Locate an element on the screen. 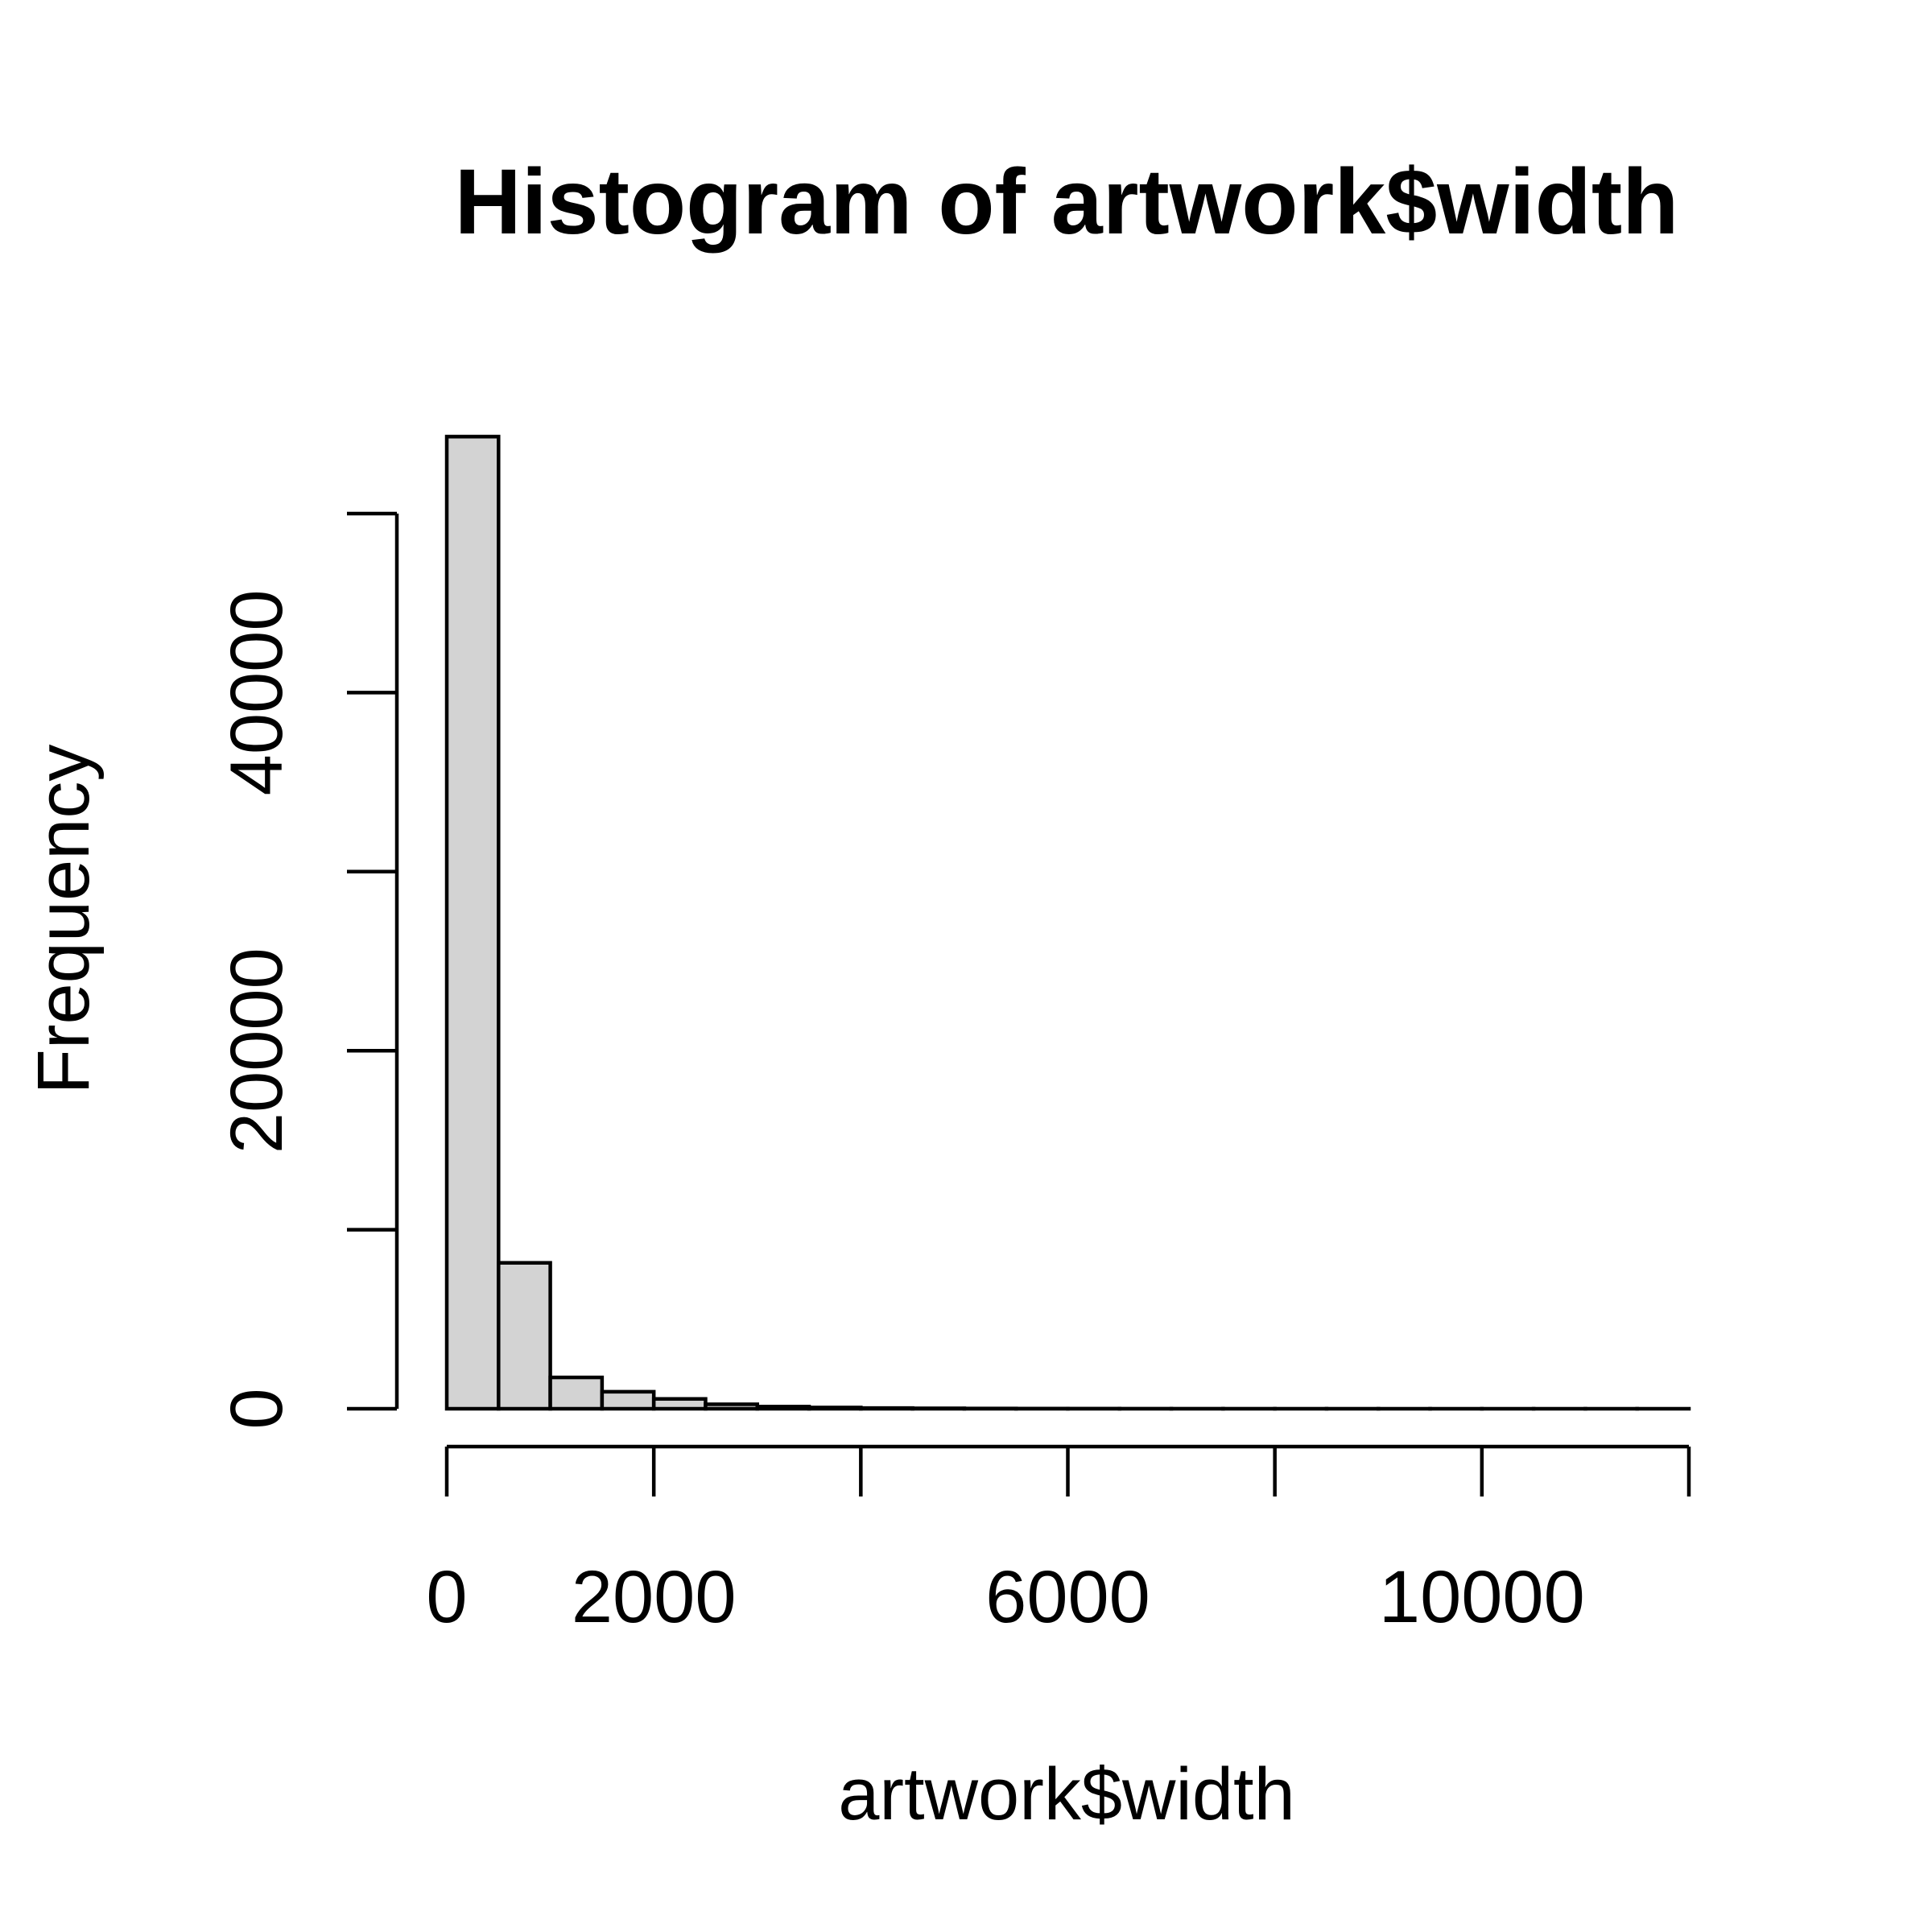  y-tick-label: 0 is located at coordinates (257, 1408).